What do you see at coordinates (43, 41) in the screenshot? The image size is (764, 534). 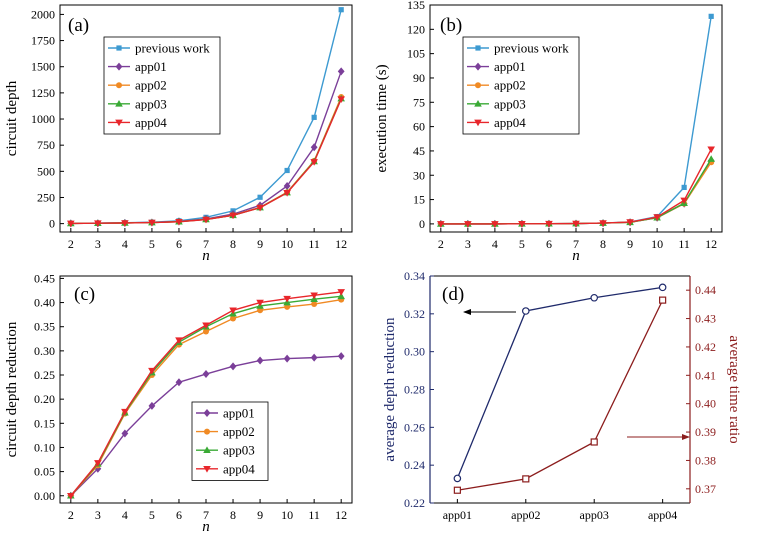 I see `y-tick-label: 1750` at bounding box center [43, 41].